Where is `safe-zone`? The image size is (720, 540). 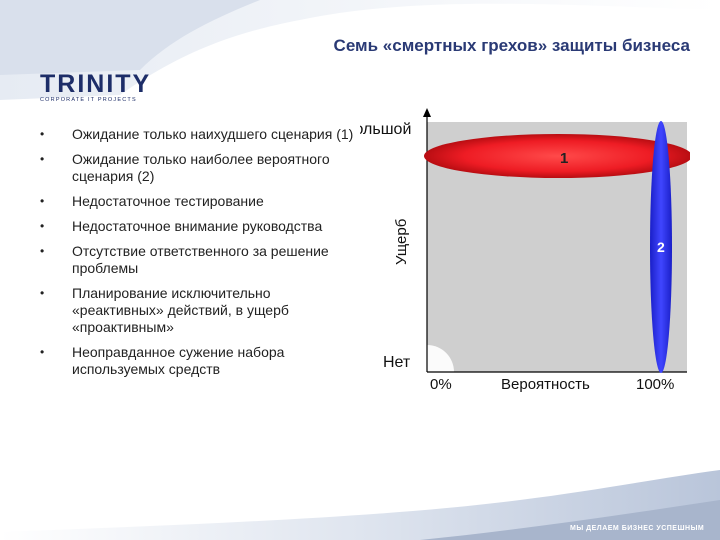 safe-zone is located at coordinates (440, 358).